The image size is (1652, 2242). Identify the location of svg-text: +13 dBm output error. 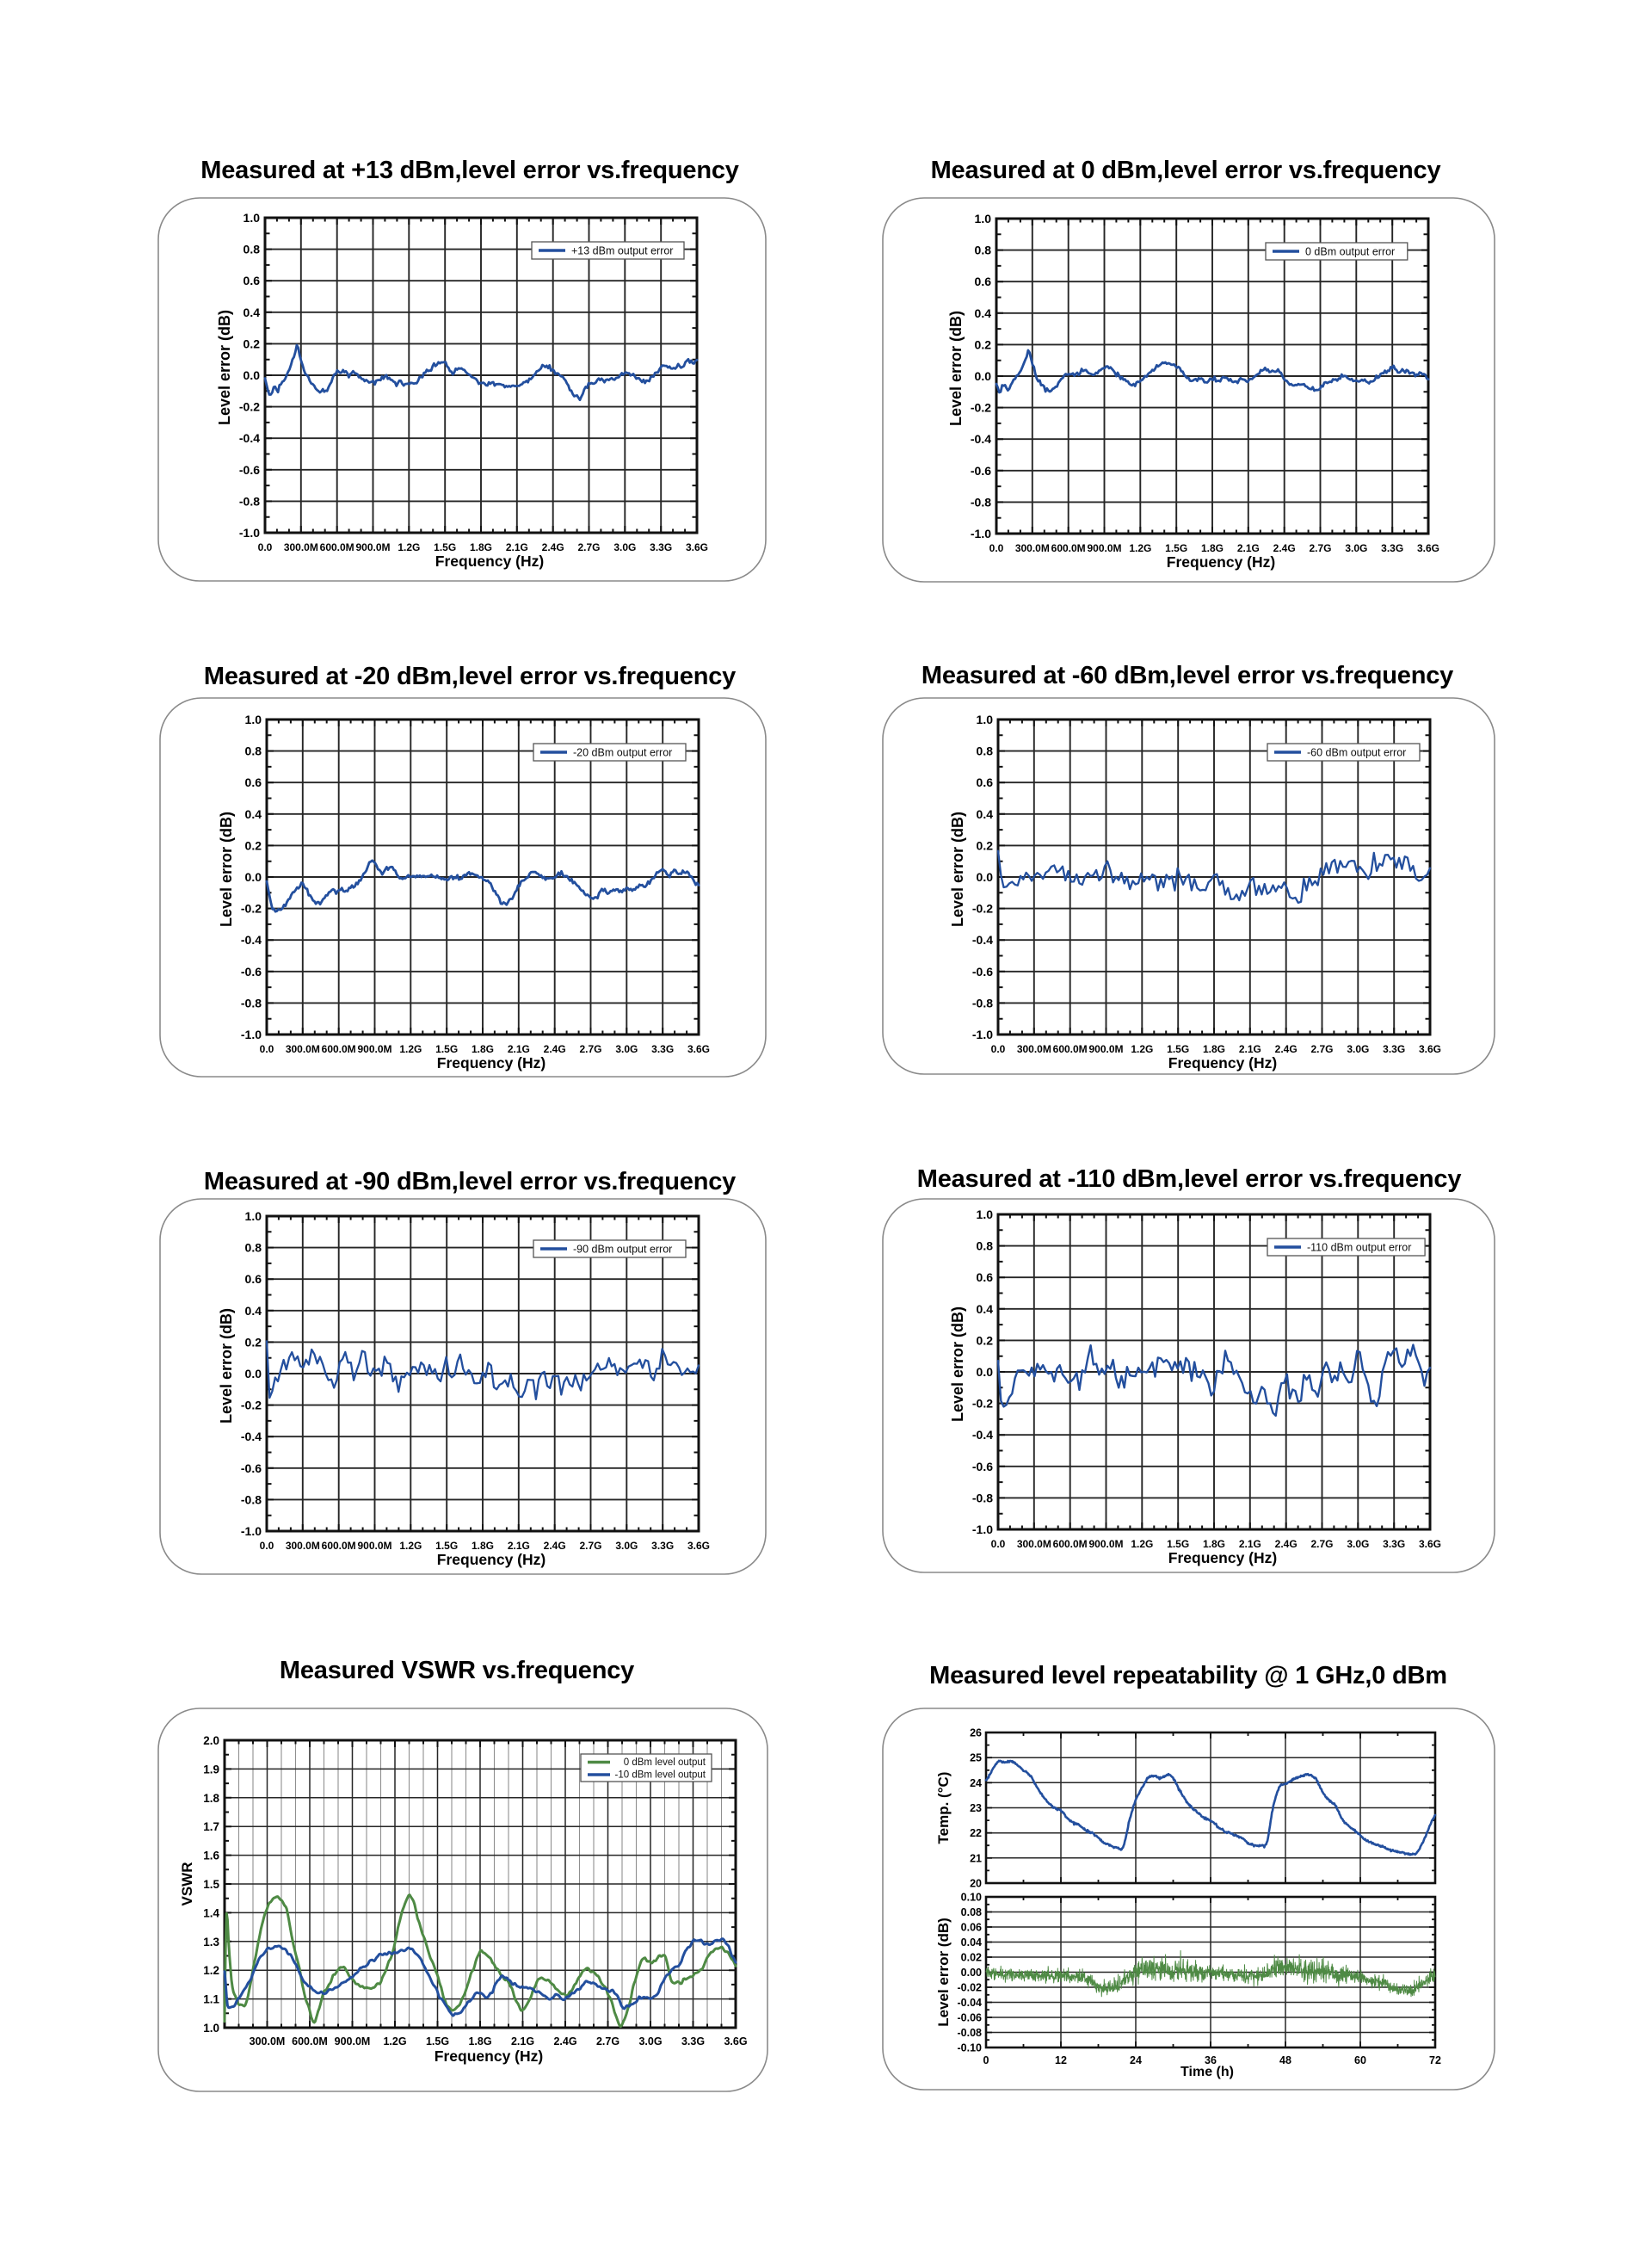
(622, 251).